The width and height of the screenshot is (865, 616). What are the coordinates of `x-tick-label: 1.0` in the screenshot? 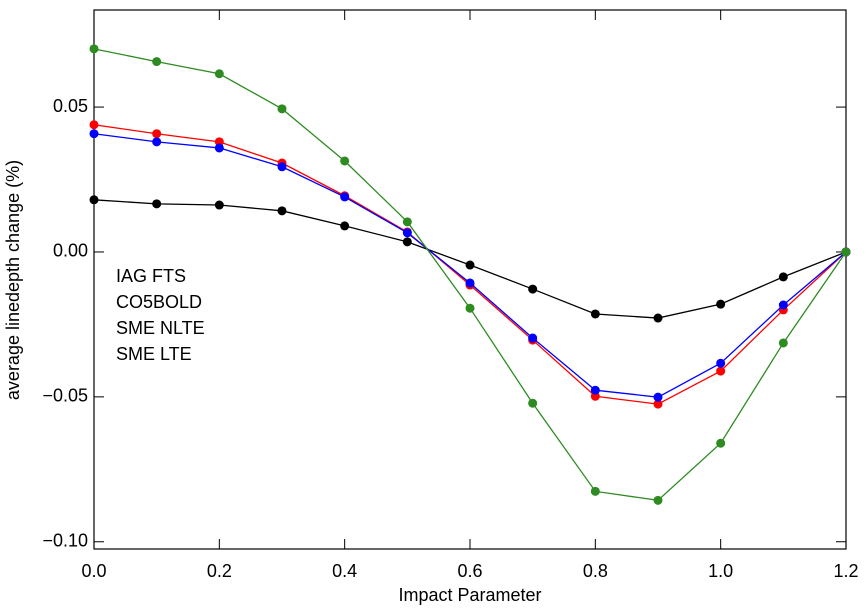 It's located at (720, 571).